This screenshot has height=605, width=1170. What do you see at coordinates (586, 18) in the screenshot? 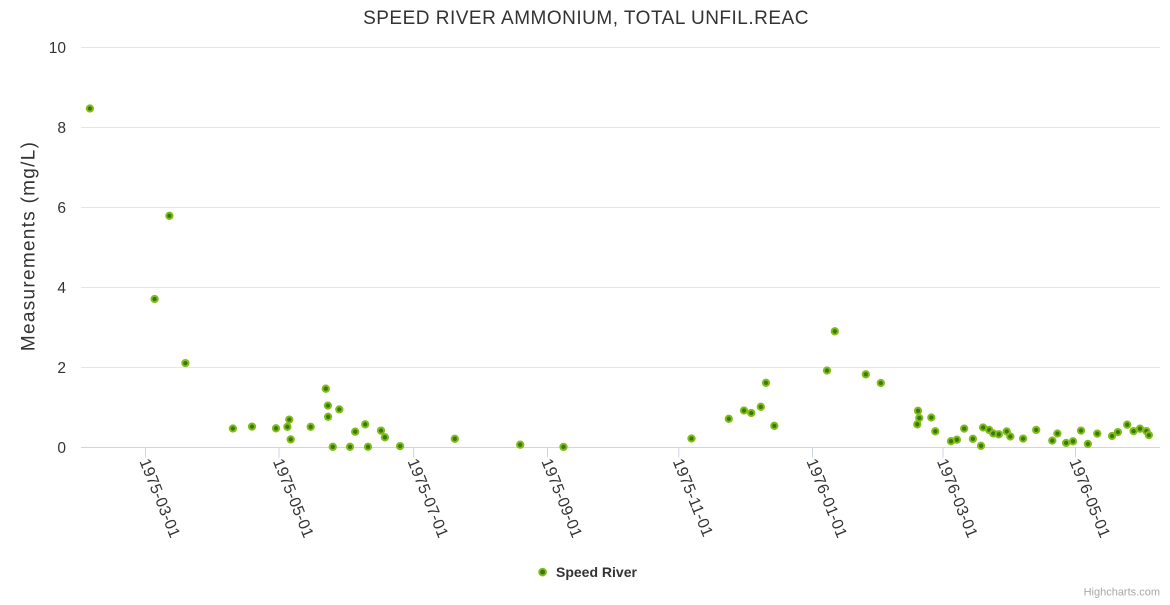
I see `svg-text:SPEED RIVER AMMONIUM, TOTAL UN: SPEED RIVER AMMONIUM, TOTAL UNFIL.REAC` at bounding box center [586, 18].